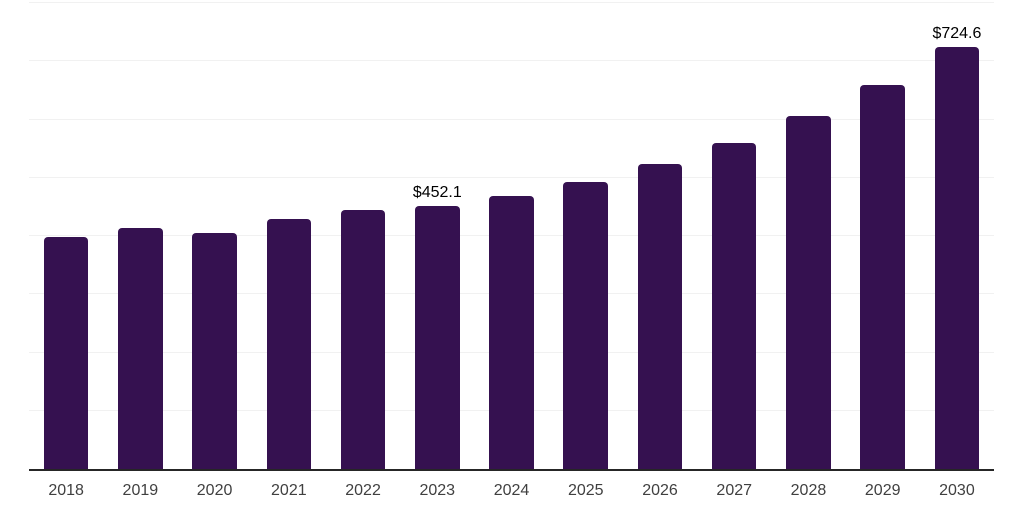 This screenshot has width=1024, height=512. I want to click on bar-2029, so click(882, 276).